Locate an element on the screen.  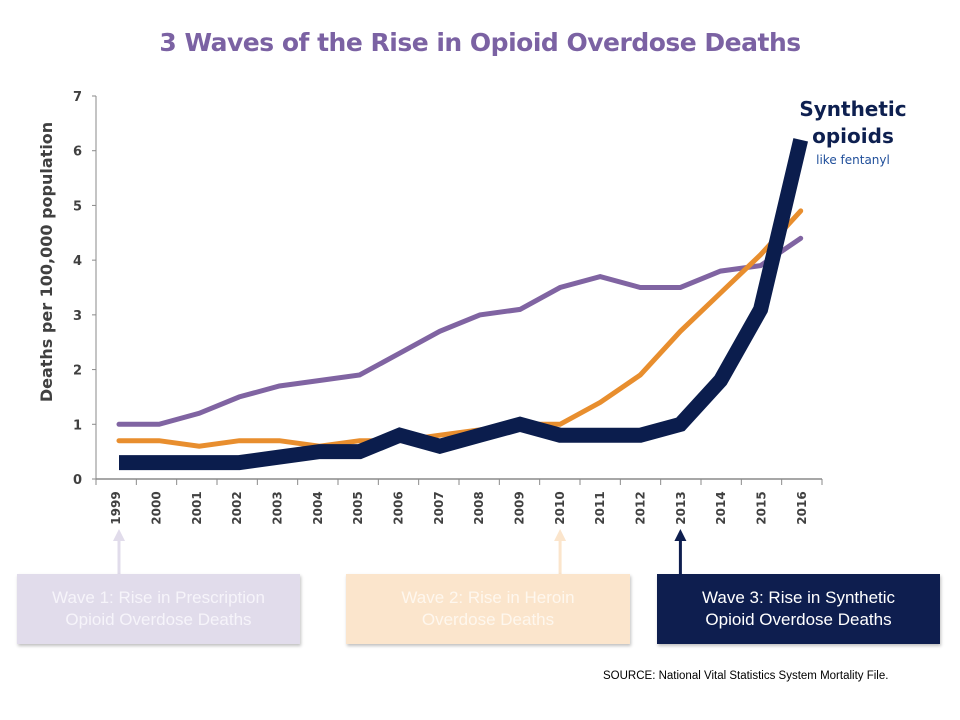
x-tick-label: 2009 is located at coordinates (520, 507).